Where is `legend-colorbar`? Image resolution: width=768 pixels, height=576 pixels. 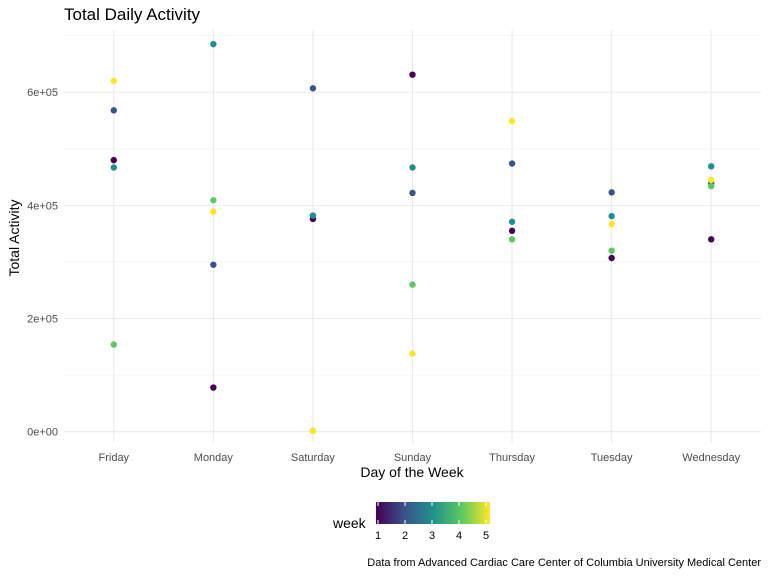
legend-colorbar is located at coordinates (433, 513).